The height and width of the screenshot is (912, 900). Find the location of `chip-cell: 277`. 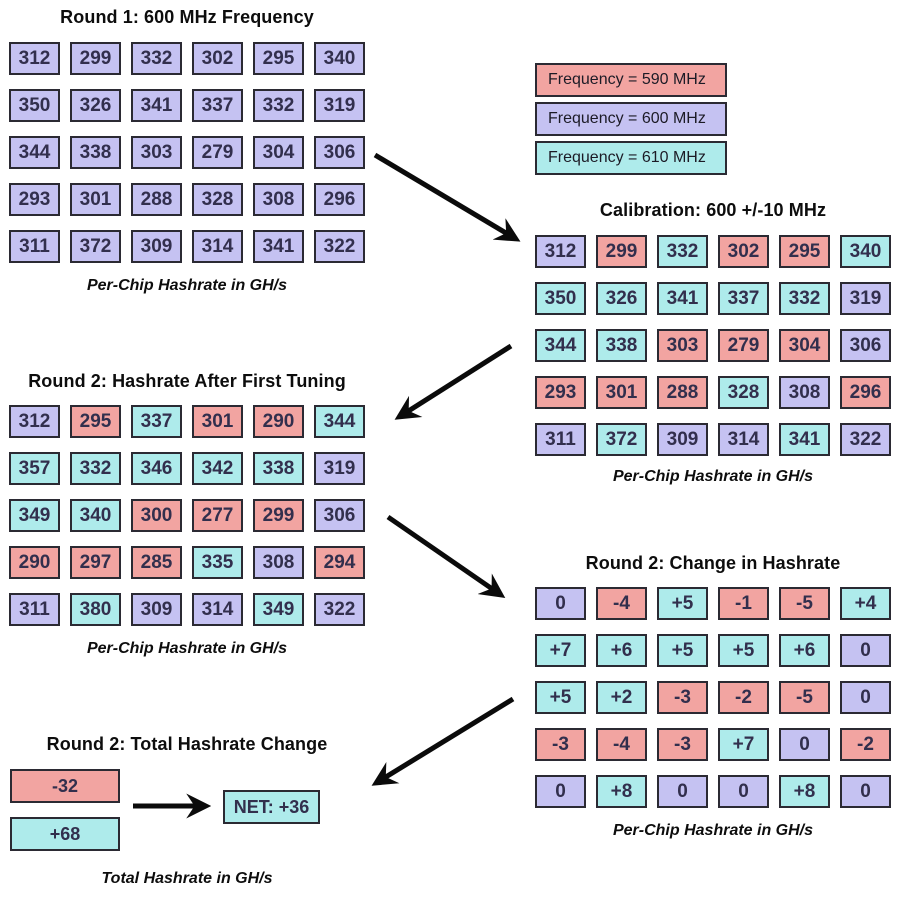

chip-cell: 277 is located at coordinates (217, 515).